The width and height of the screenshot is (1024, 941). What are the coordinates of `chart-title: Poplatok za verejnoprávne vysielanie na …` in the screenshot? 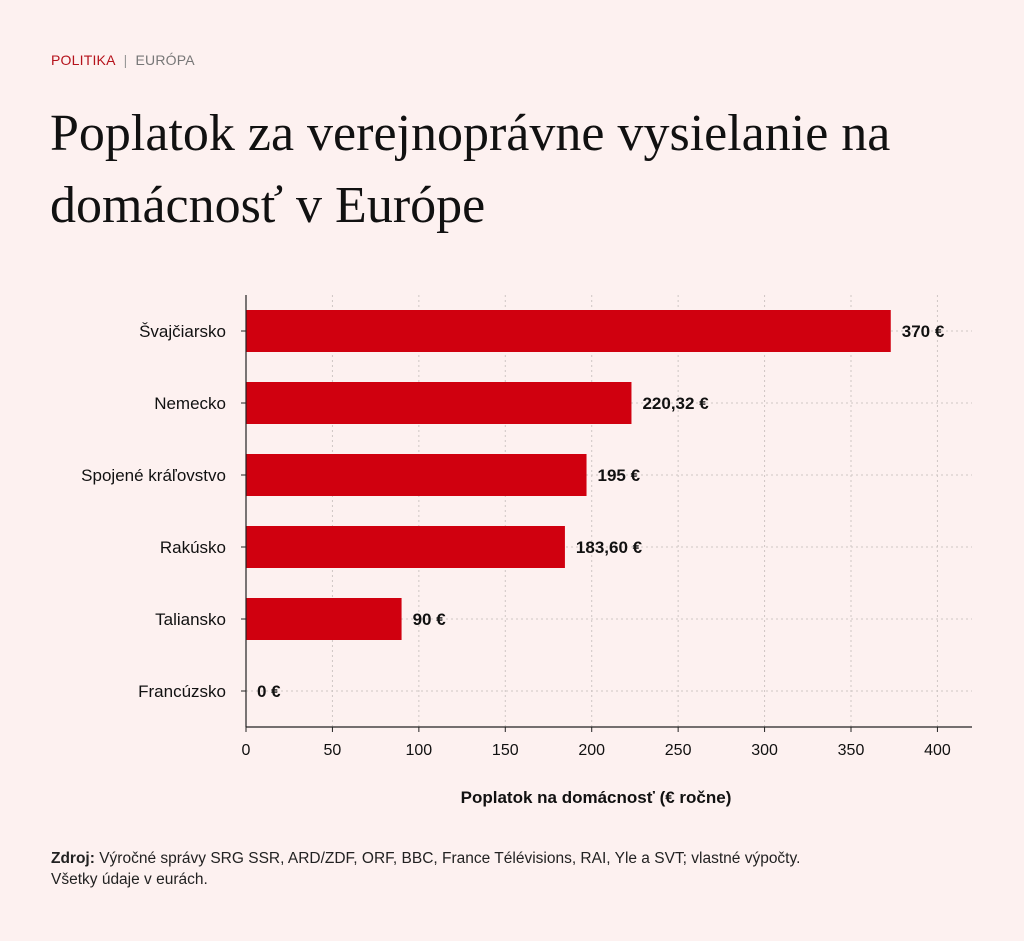 It's located at (470, 169).